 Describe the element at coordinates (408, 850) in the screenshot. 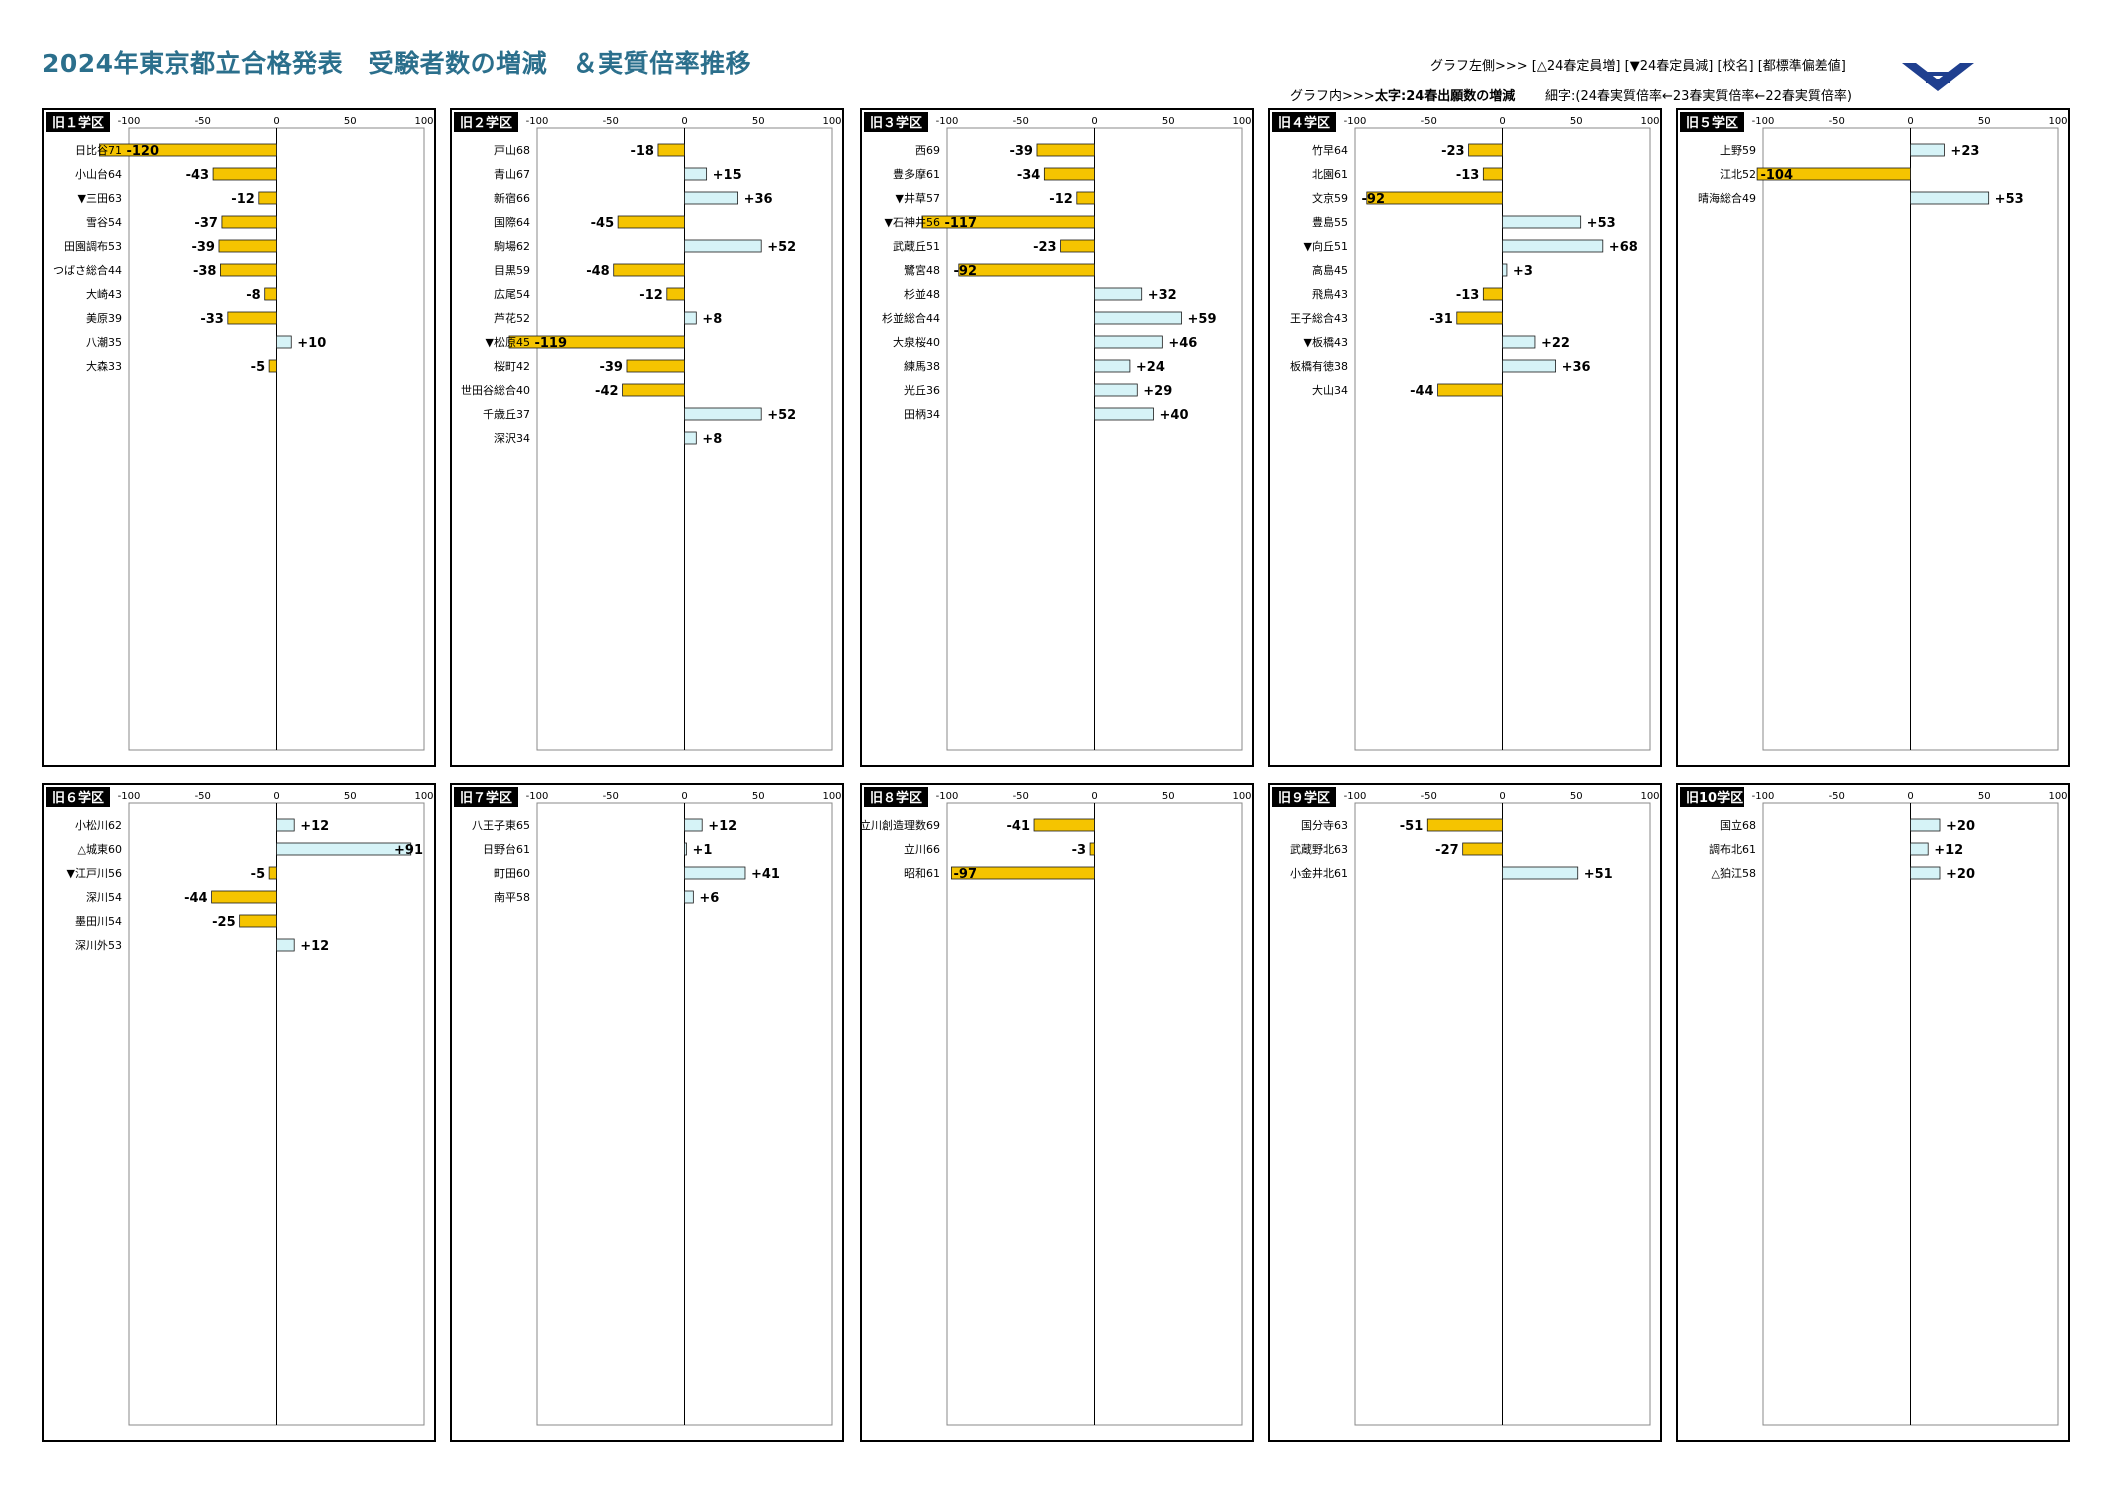

I see `value-label: +91` at that location.